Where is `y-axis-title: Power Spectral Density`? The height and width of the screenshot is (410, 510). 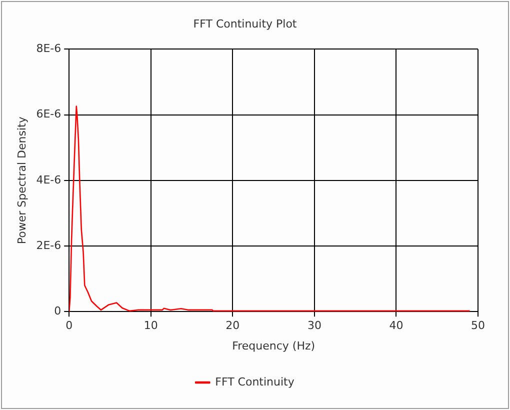 y-axis-title: Power Spectral Density is located at coordinates (21, 180).